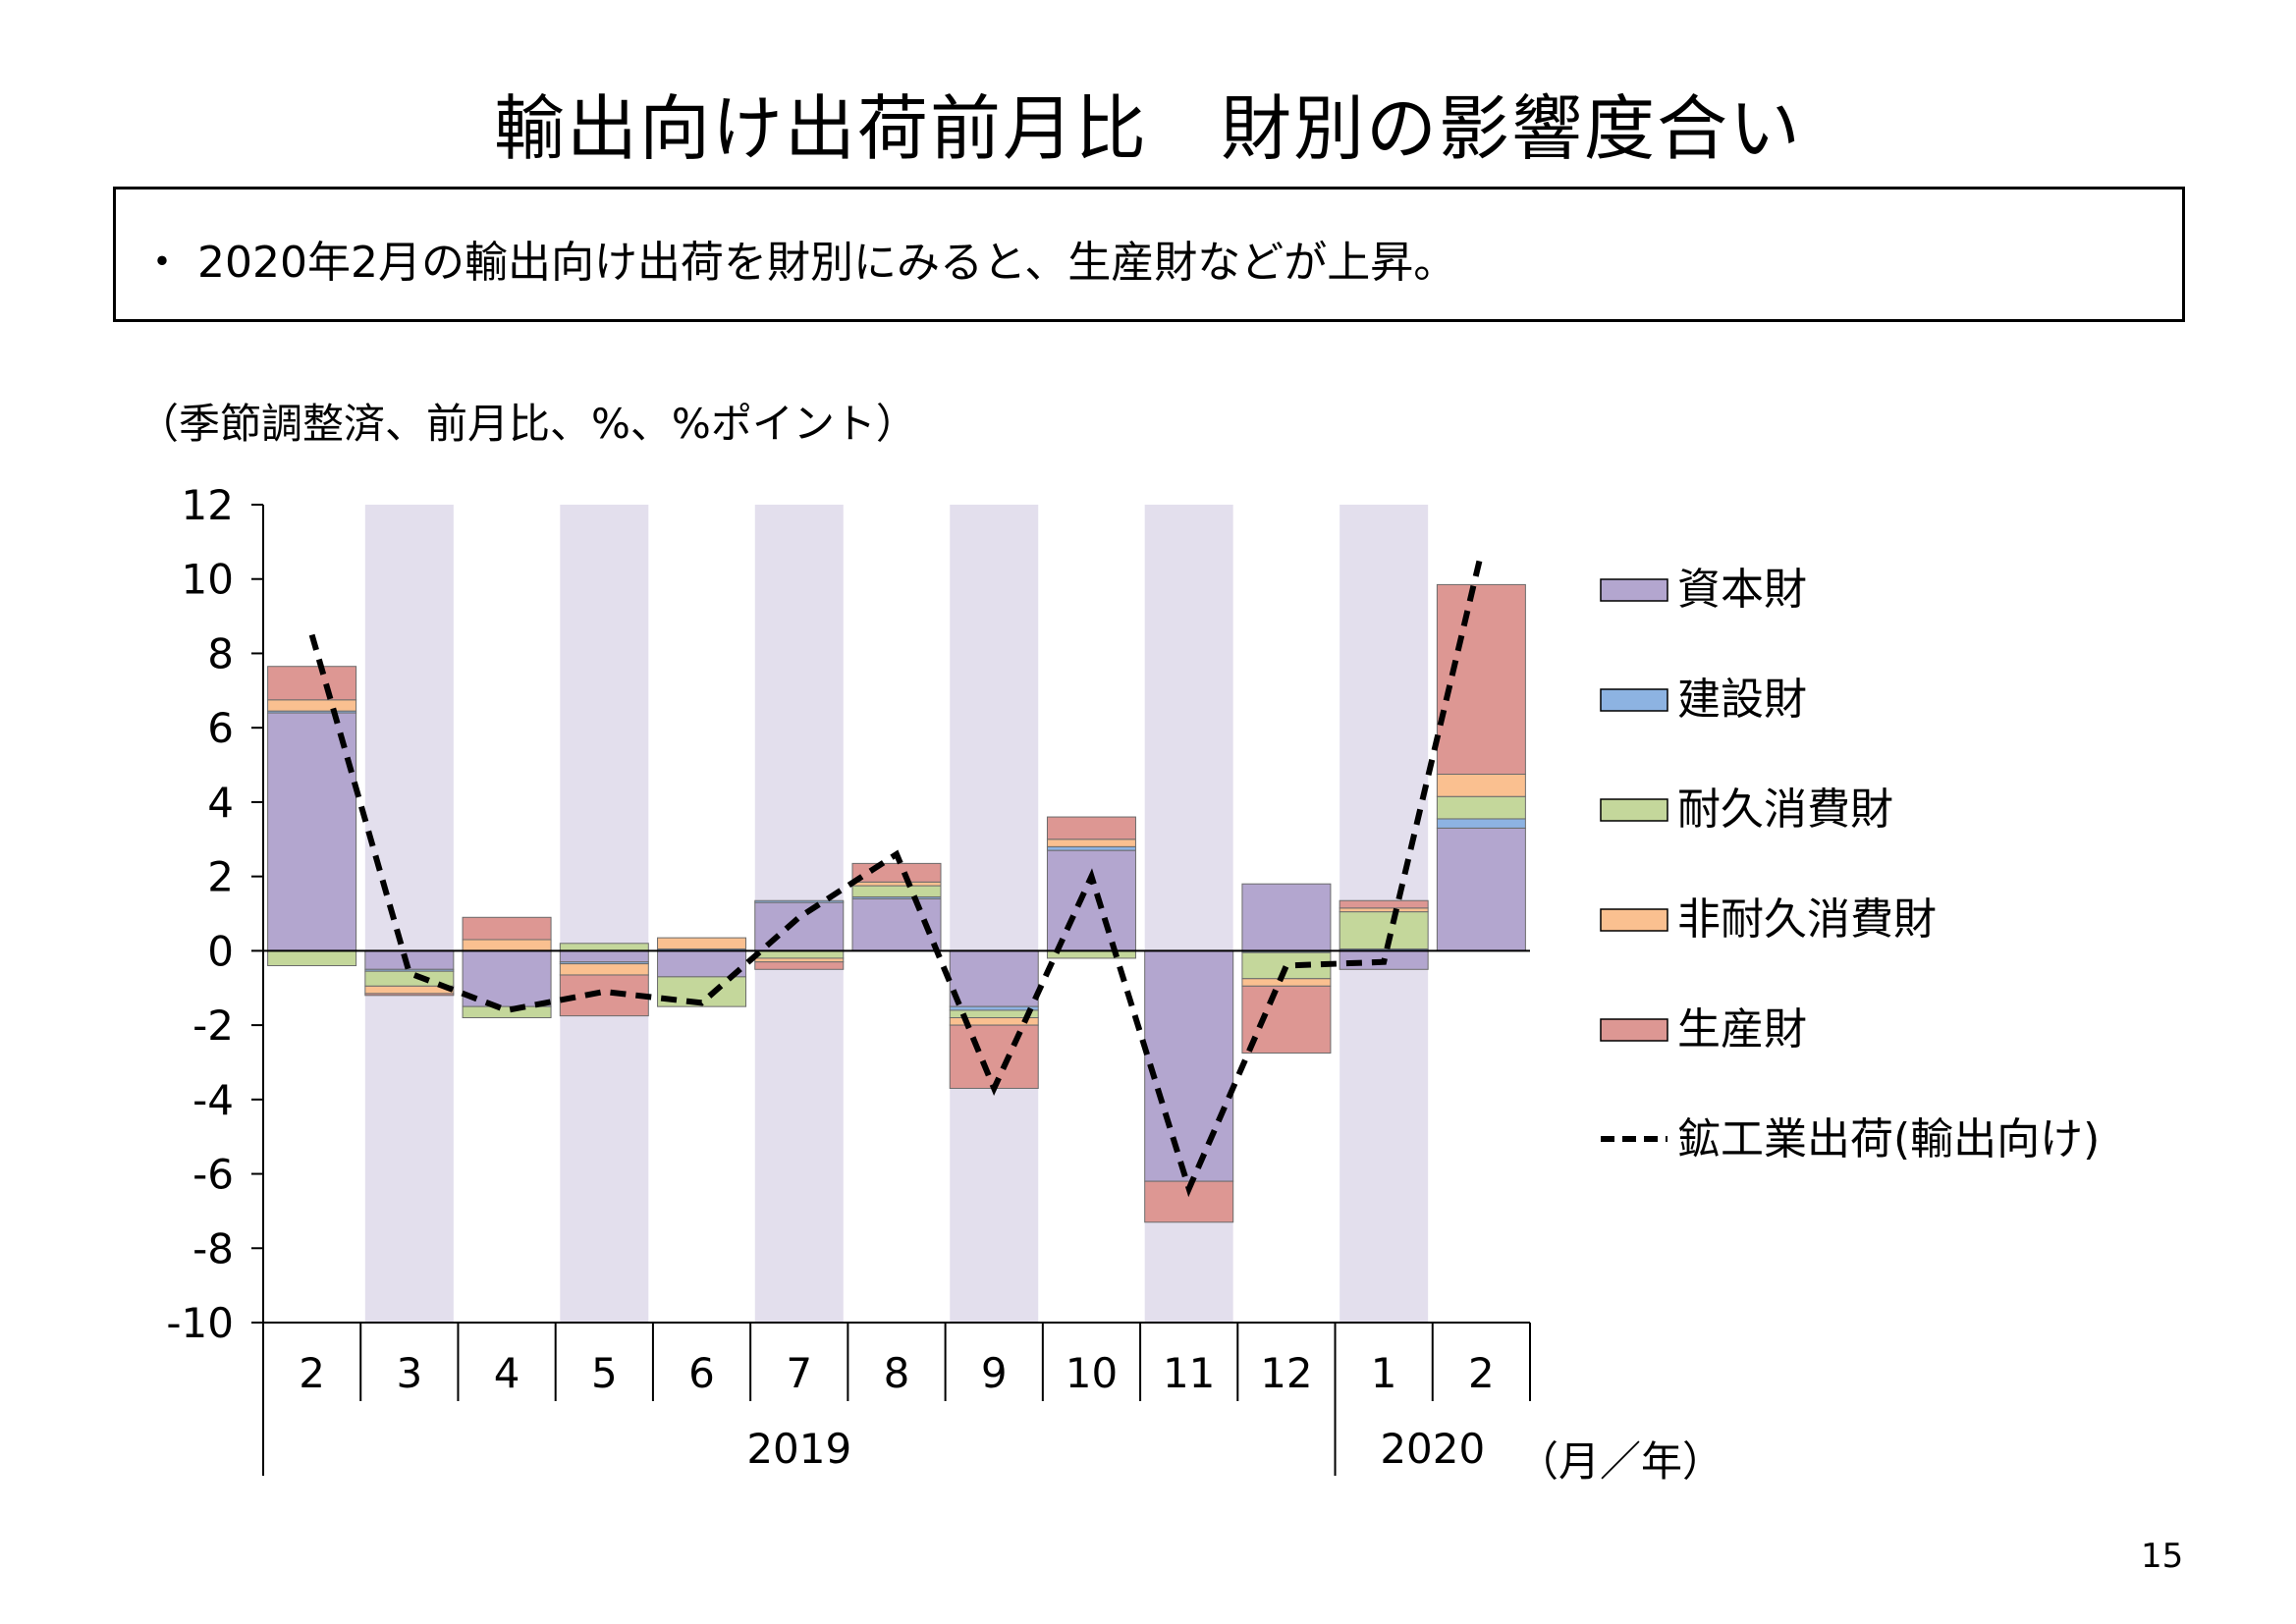 Image resolution: width=2296 pixels, height=1624 pixels. Describe the element at coordinates (208, 505) in the screenshot. I see `y-tick-label: 12` at that location.